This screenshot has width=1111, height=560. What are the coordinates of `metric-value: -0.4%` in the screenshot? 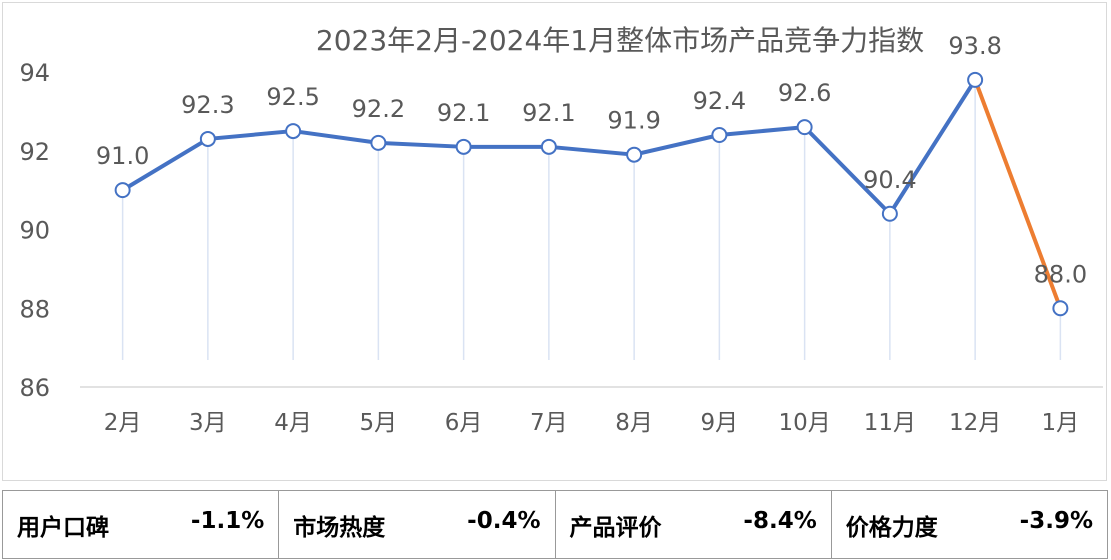 It's located at (504, 520).